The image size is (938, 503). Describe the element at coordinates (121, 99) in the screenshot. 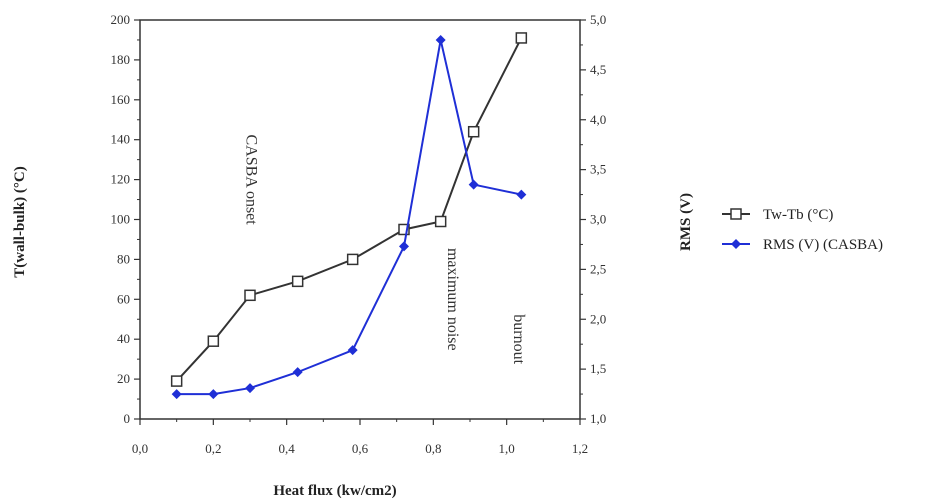

I see `y-tick-label: 160` at that location.